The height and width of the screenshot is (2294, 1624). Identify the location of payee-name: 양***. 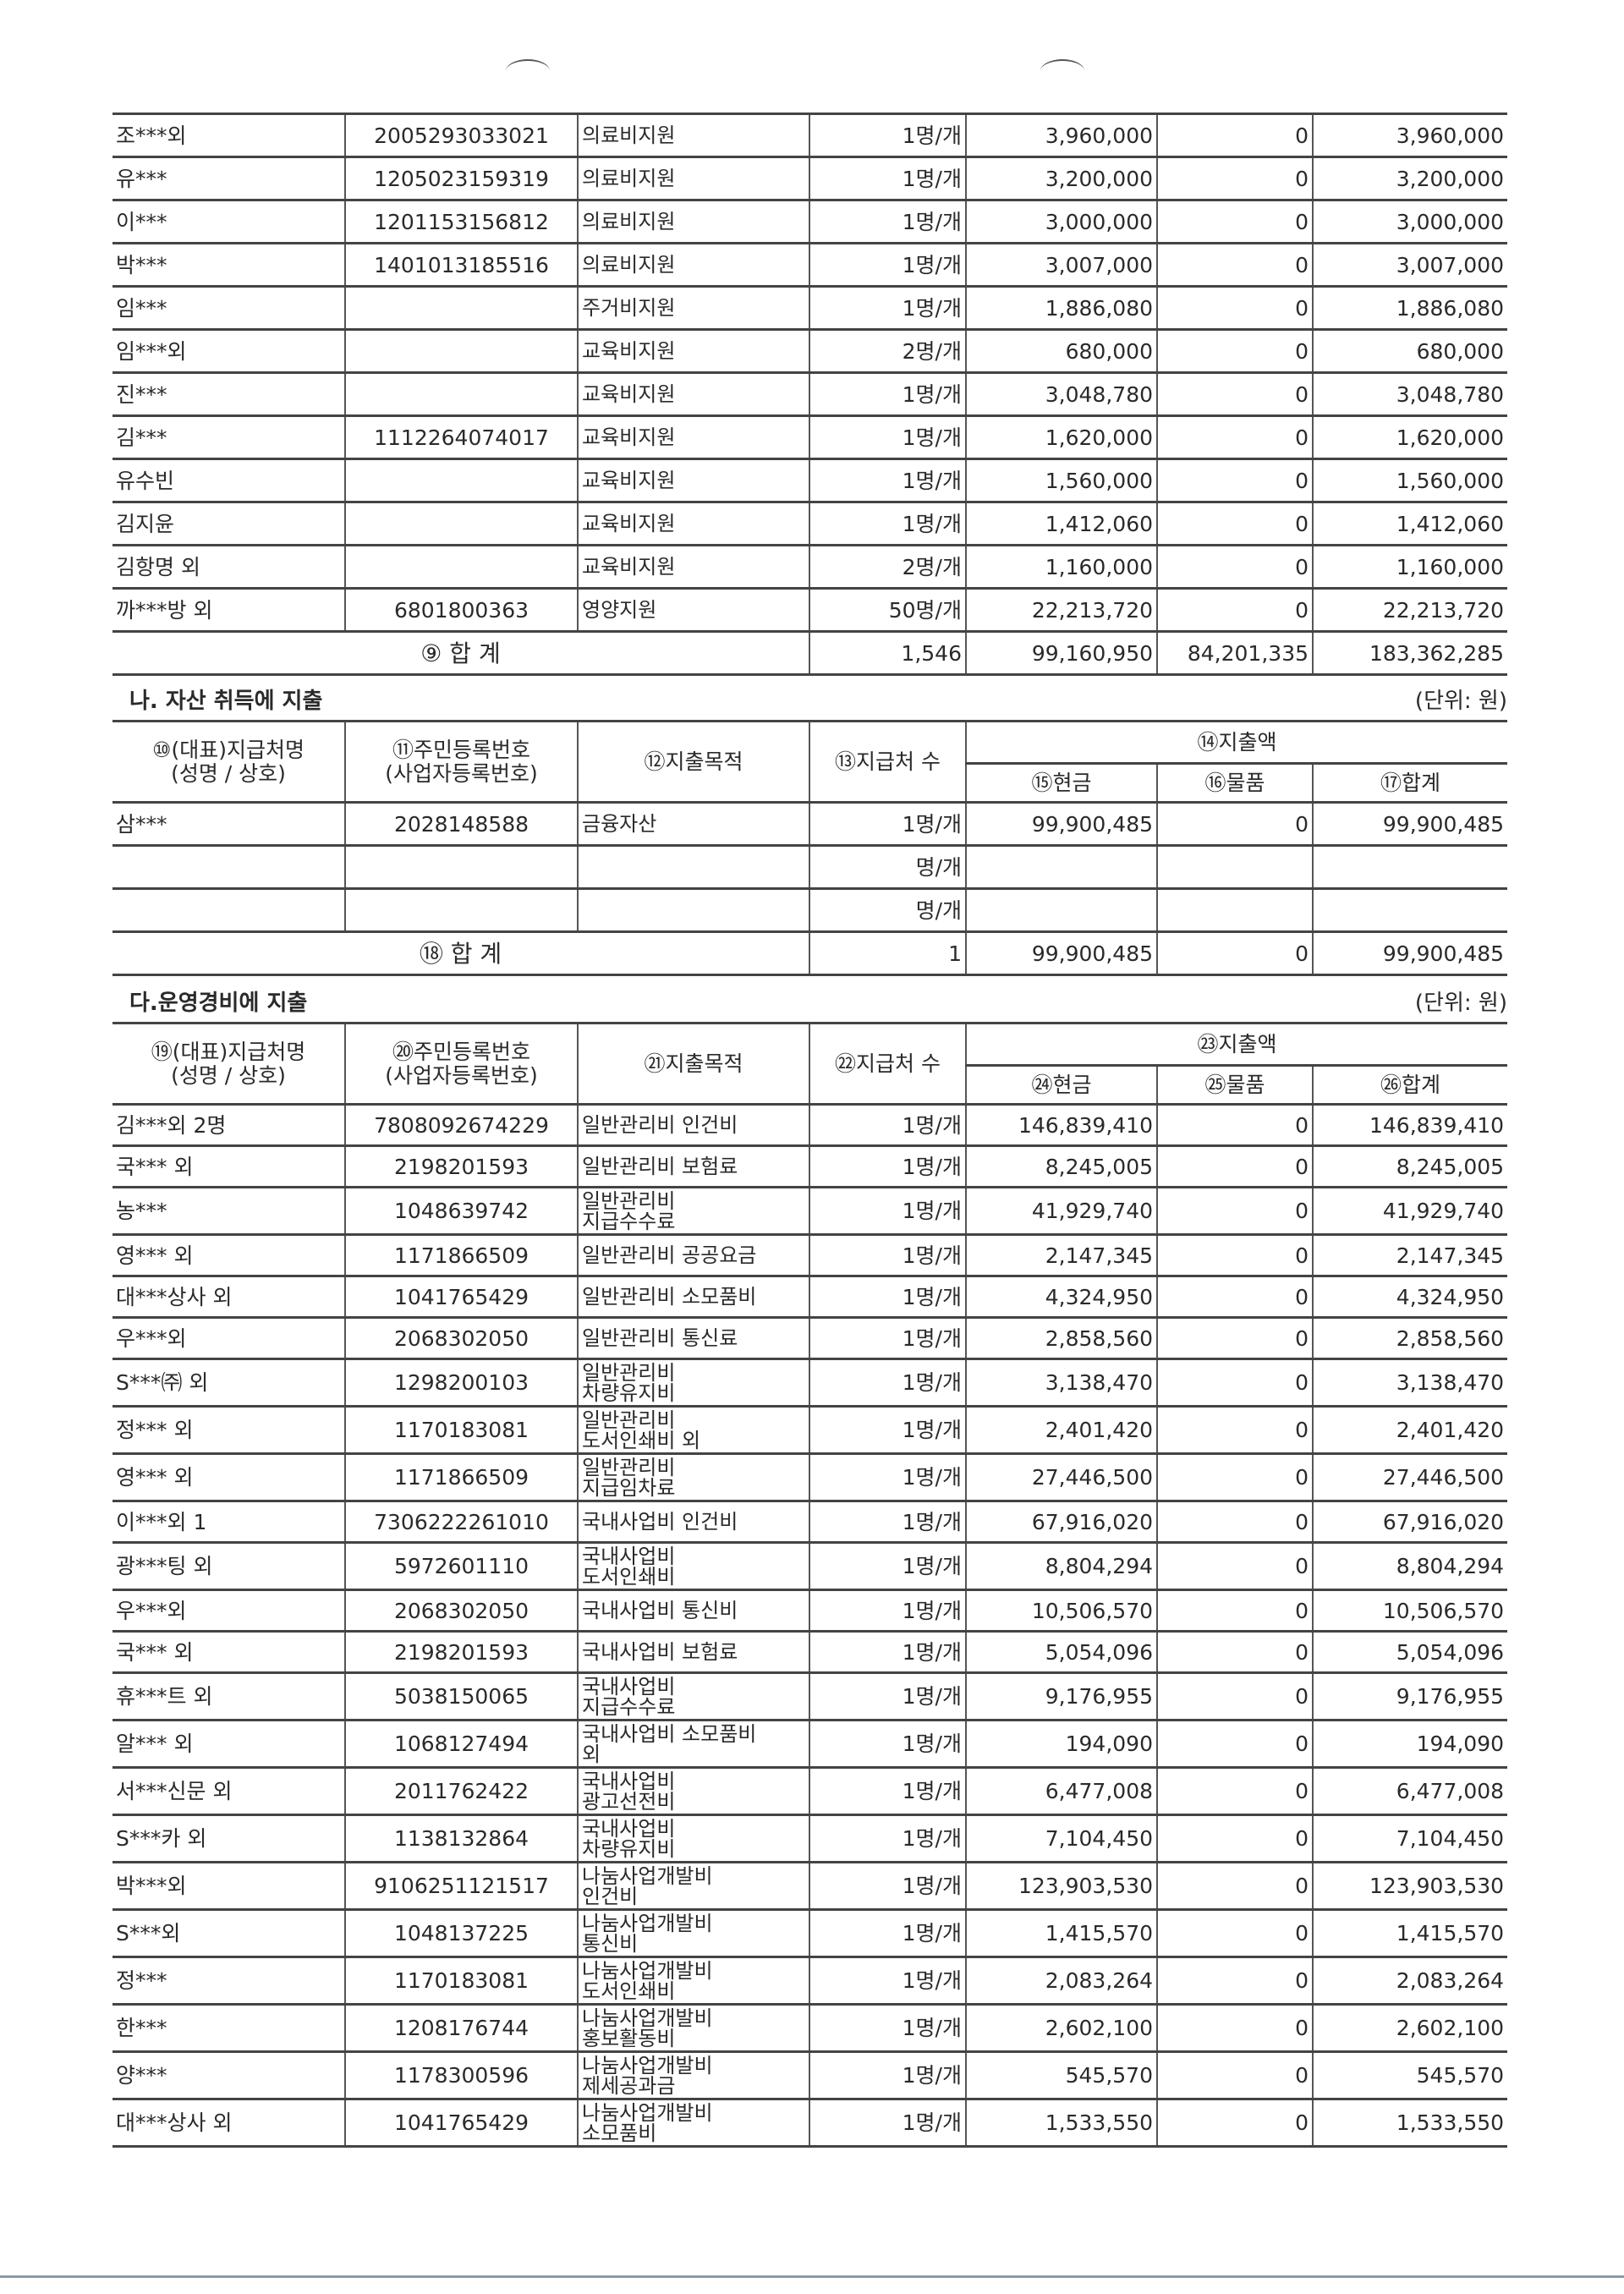
(229, 2075).